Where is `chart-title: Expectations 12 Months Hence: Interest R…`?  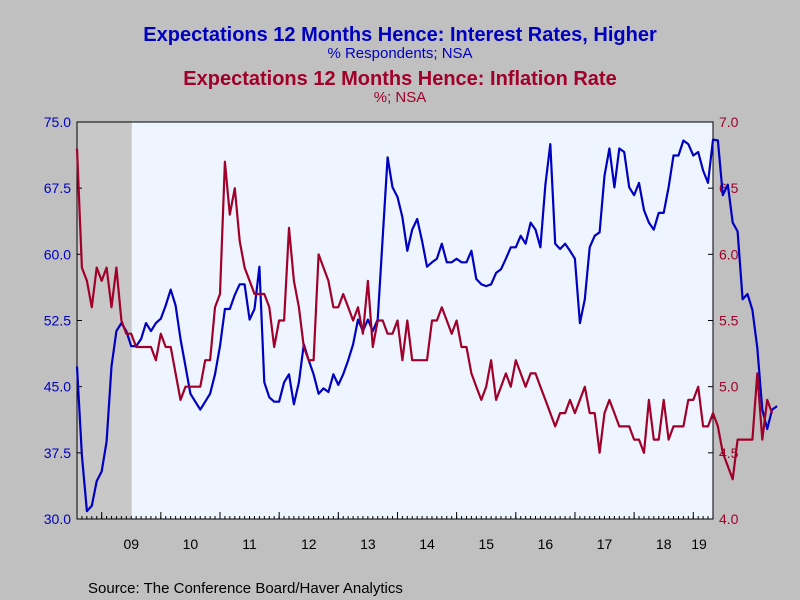 chart-title: Expectations 12 Months Hence: Interest R… is located at coordinates (400, 35).